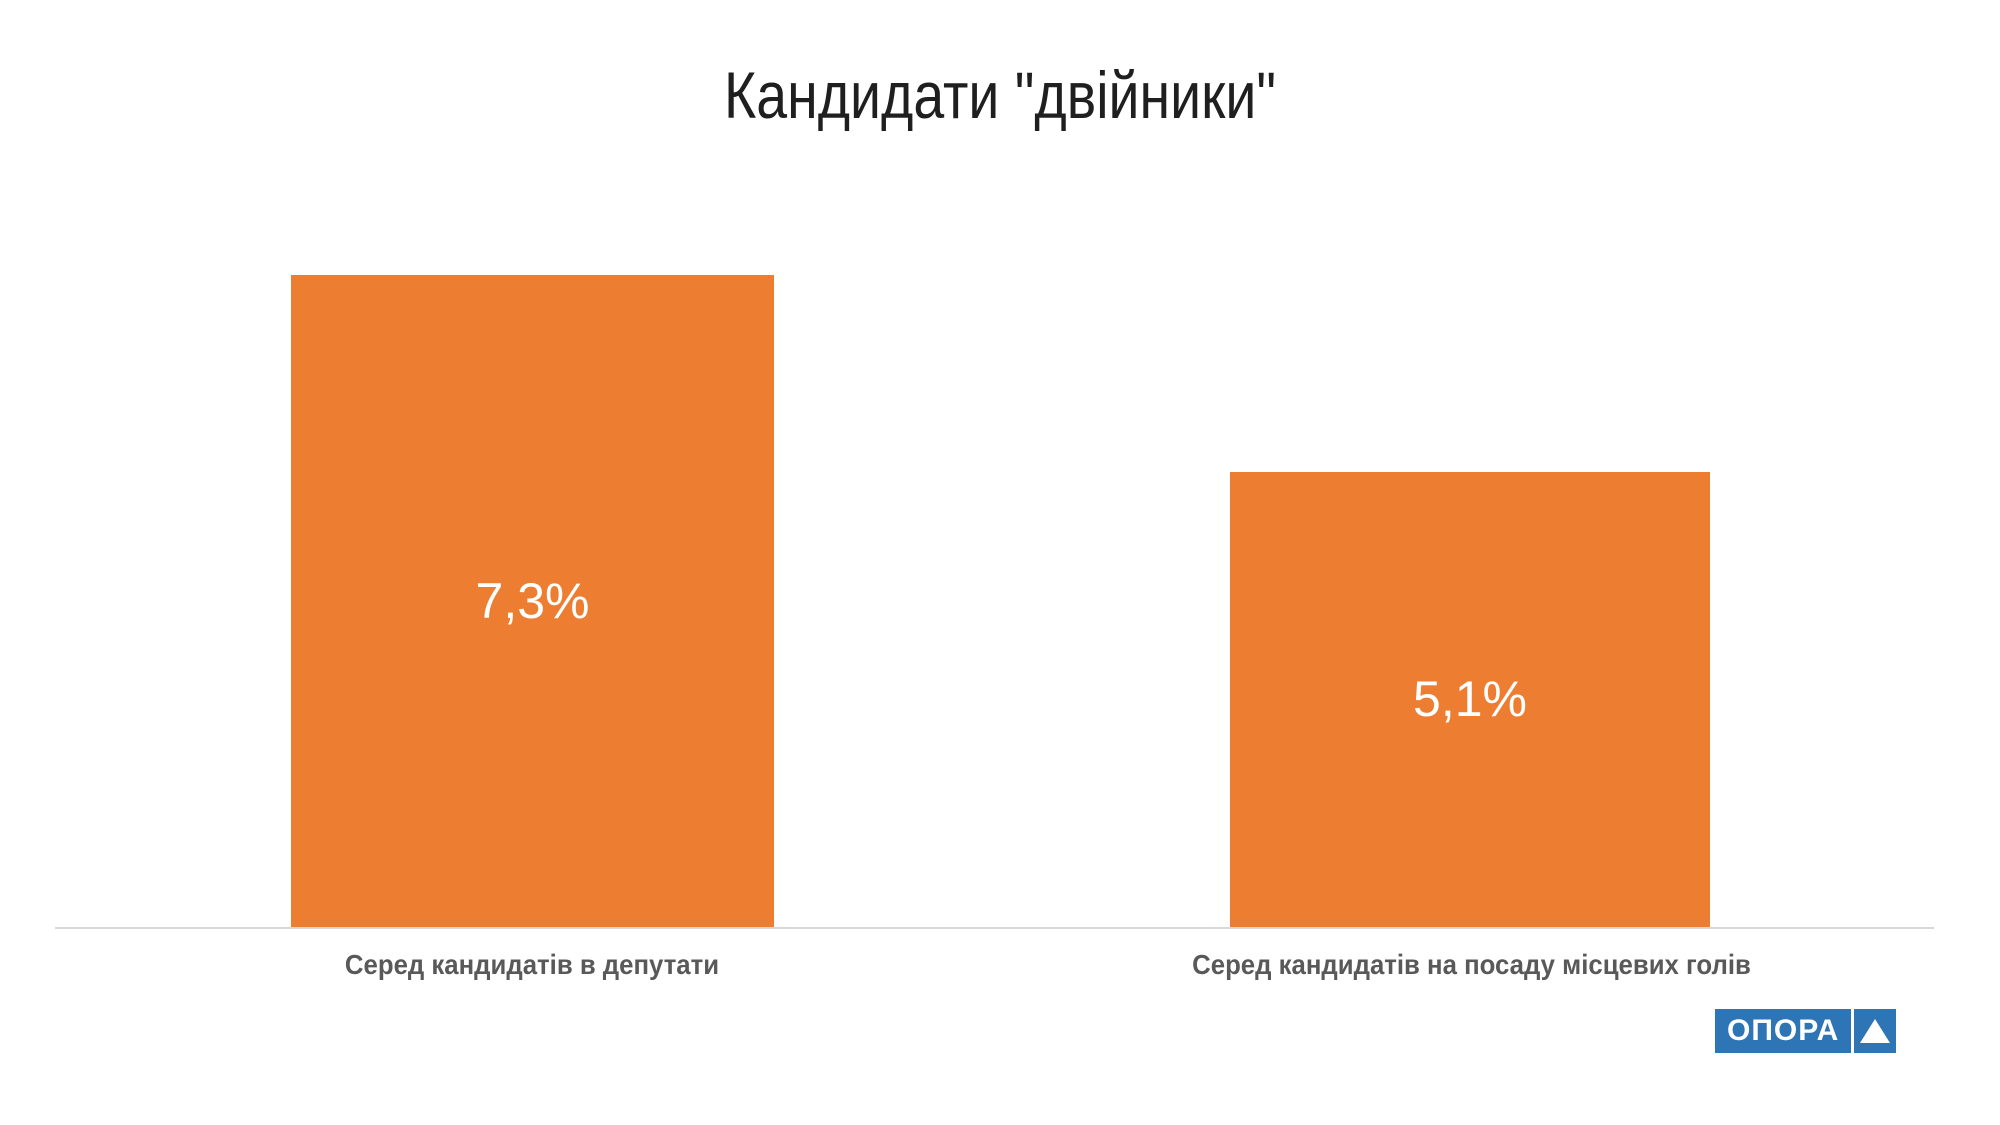 The image size is (2000, 1125). I want to click on opora-logo-text: ОПОРА, so click(1783, 1031).